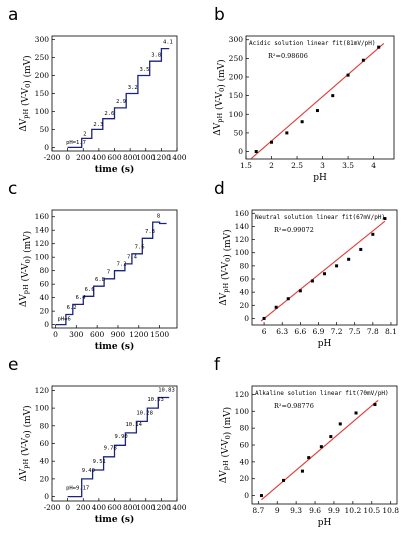 This screenshot has height=550, width=416. What do you see at coordinates (121, 102) in the screenshot?
I see `step-annotation: 2.9` at bounding box center [121, 102].